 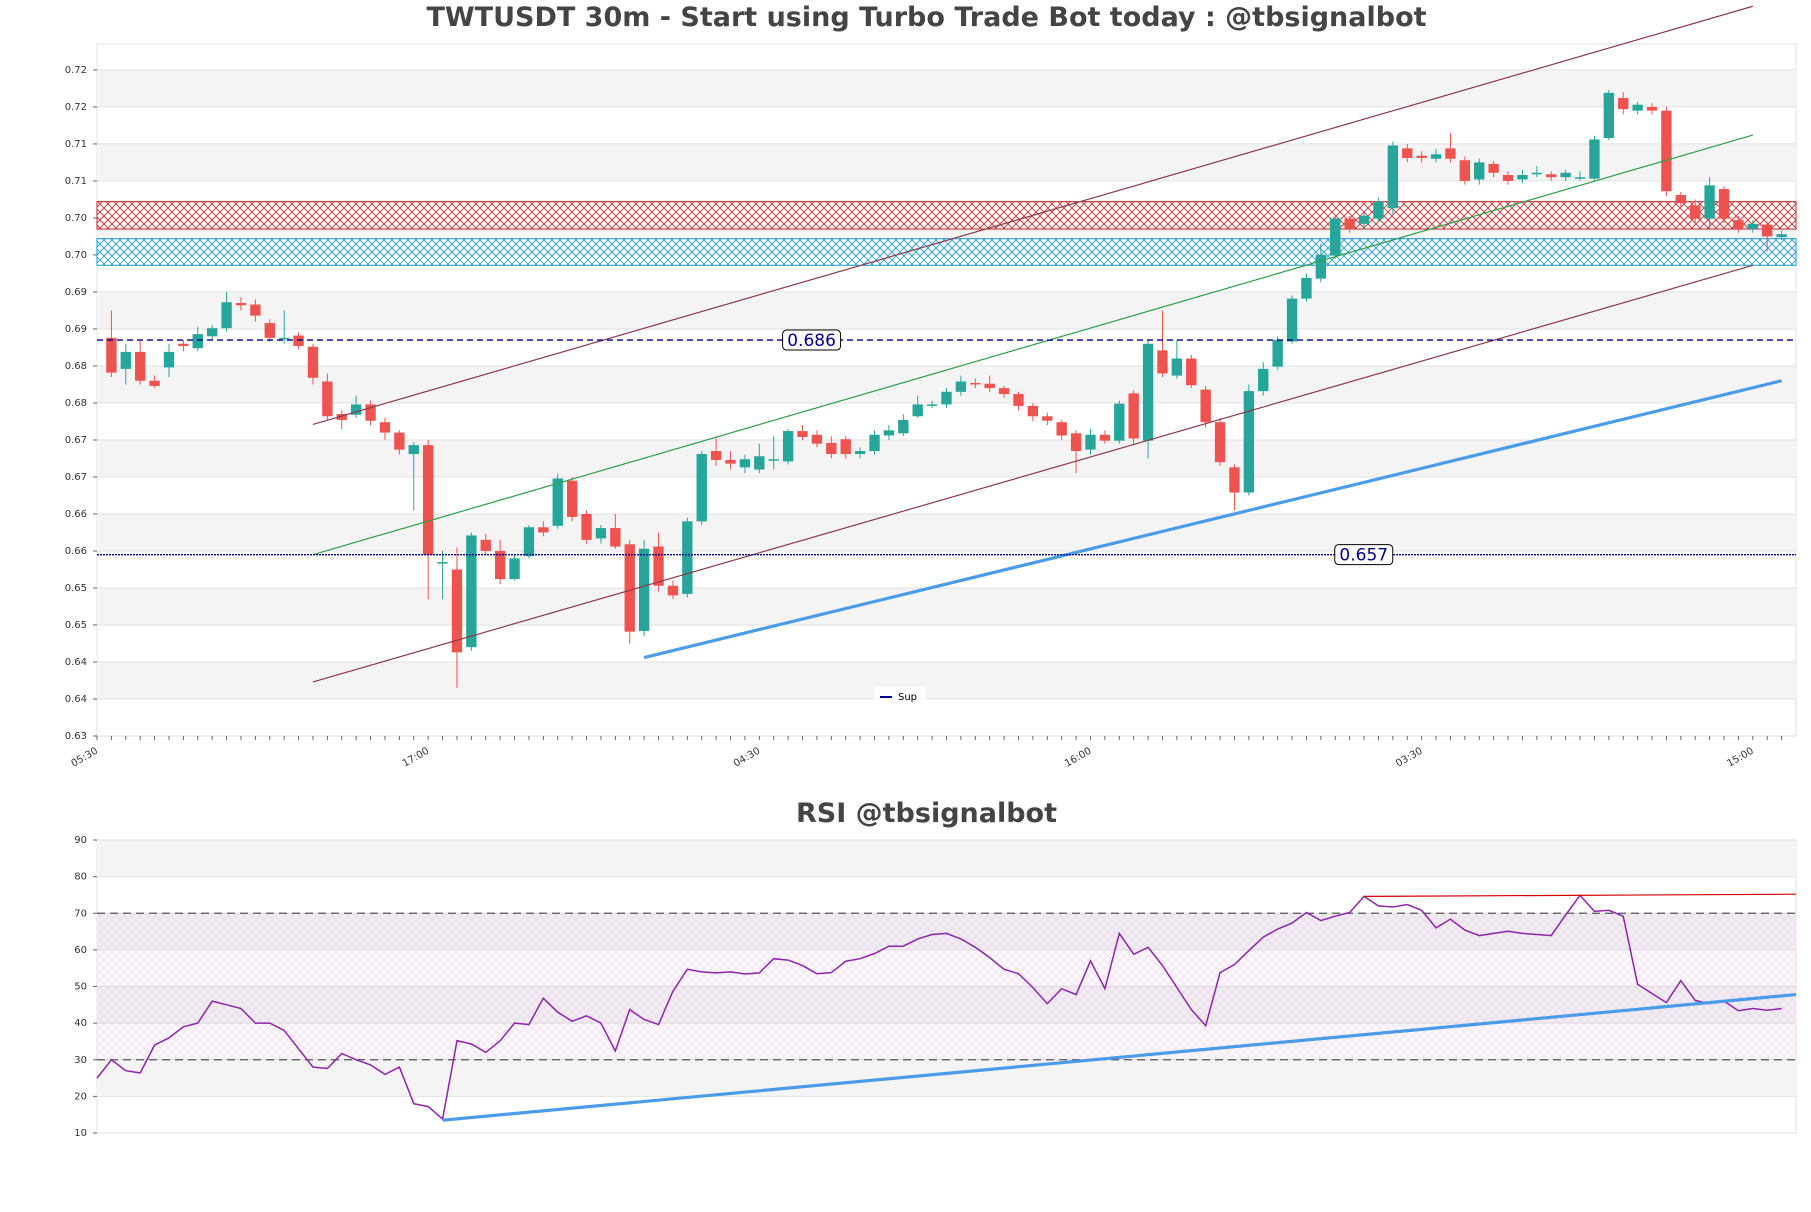 I want to click on y-tick-label: 0.68, so click(x=76, y=366).